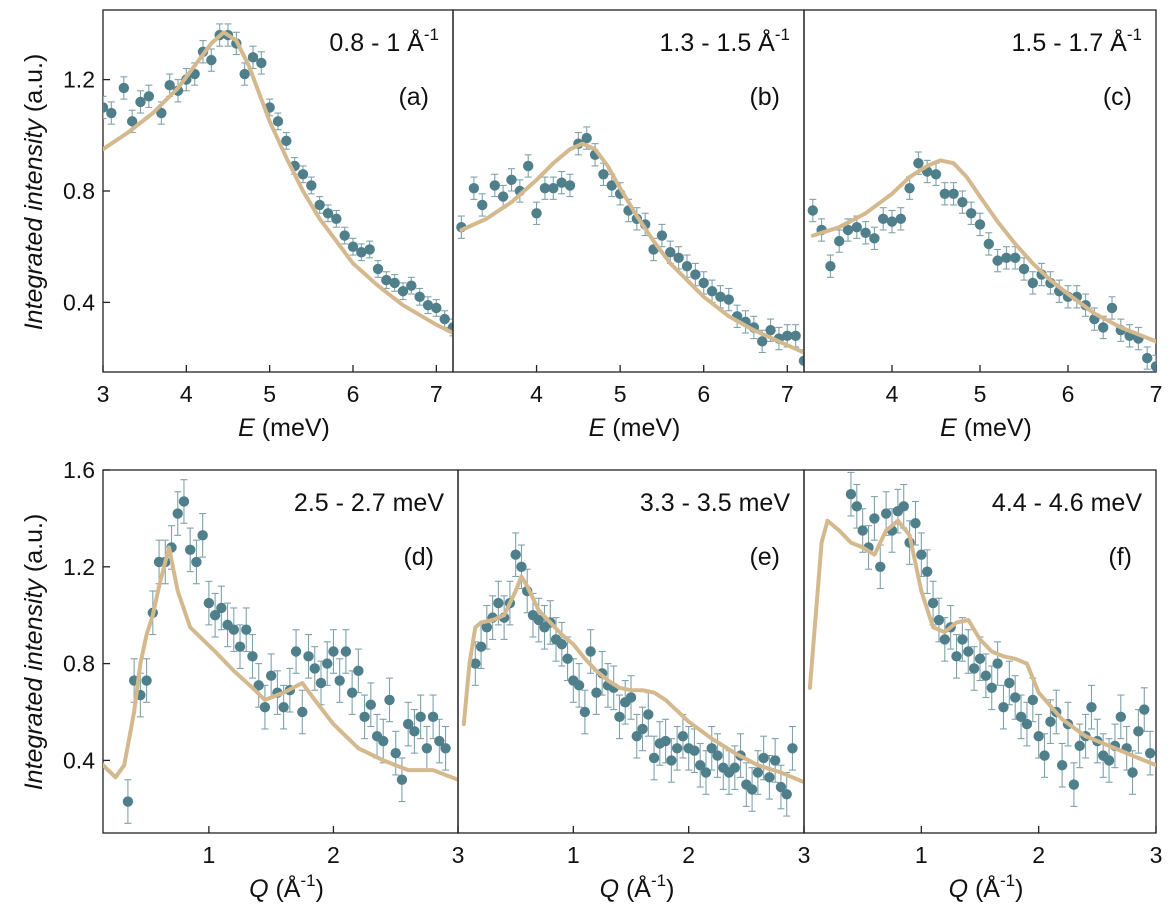 Image resolution: width=1171 pixels, height=918 pixels. I want to click on x-axis-var: E, so click(948, 428).